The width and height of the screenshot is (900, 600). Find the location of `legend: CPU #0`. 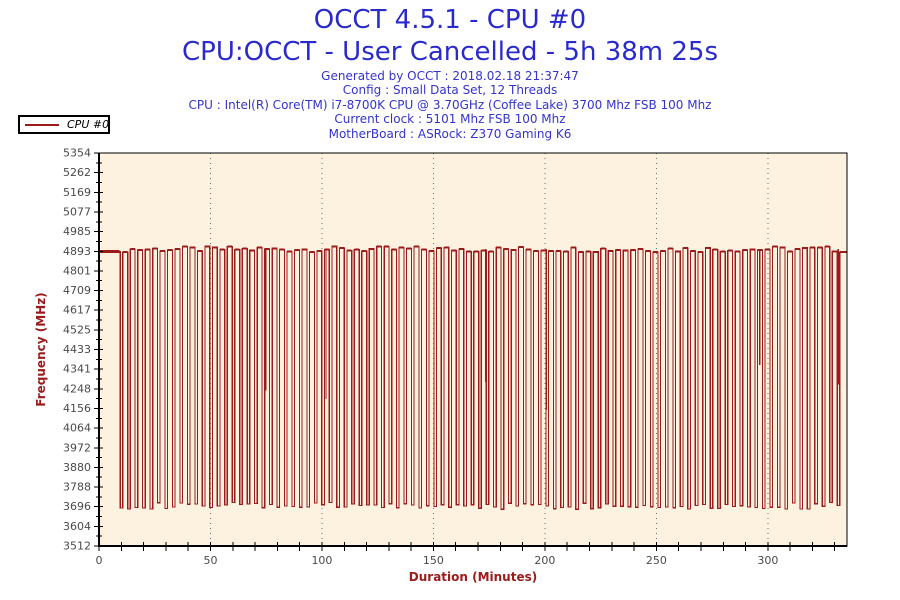

legend: CPU #0 is located at coordinates (64, 124).